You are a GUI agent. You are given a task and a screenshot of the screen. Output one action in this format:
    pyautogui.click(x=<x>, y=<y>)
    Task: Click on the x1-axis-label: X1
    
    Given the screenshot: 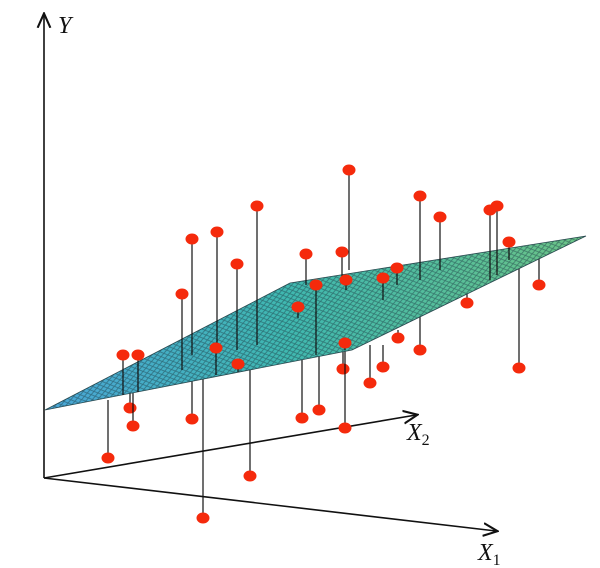 What is the action you would take?
    pyautogui.click(x=489, y=554)
    